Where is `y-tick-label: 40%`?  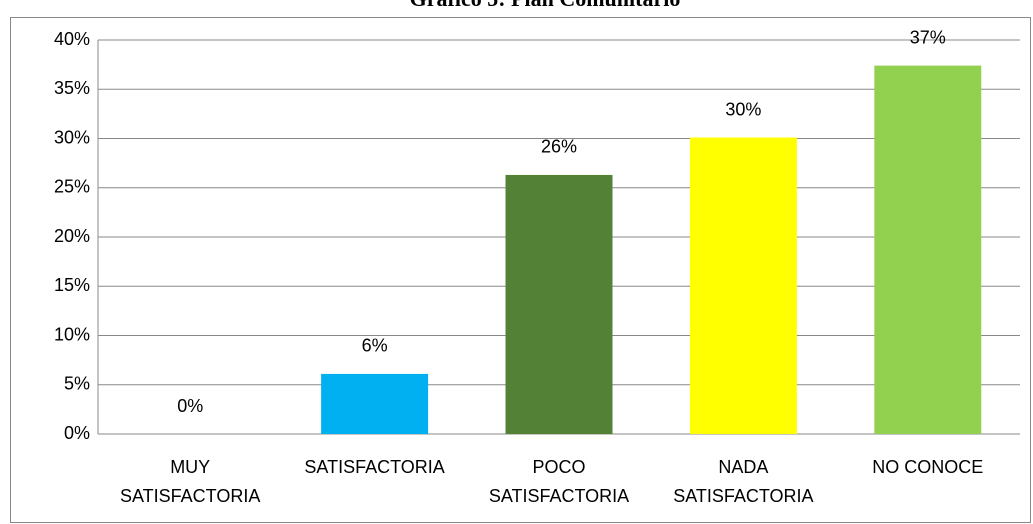 y-tick-label: 40% is located at coordinates (72, 39).